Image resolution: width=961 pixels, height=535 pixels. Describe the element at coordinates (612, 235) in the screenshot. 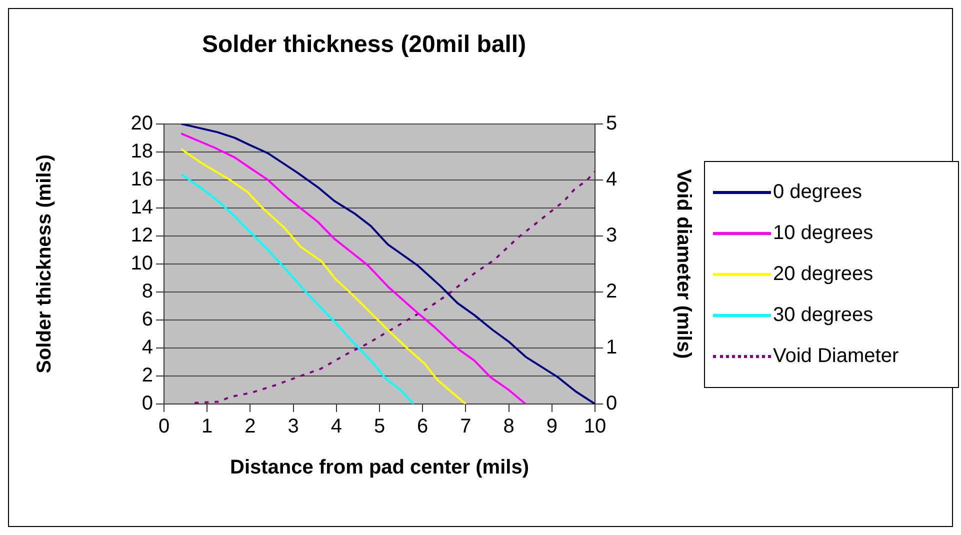

I see `y2-tick-label: 3` at that location.